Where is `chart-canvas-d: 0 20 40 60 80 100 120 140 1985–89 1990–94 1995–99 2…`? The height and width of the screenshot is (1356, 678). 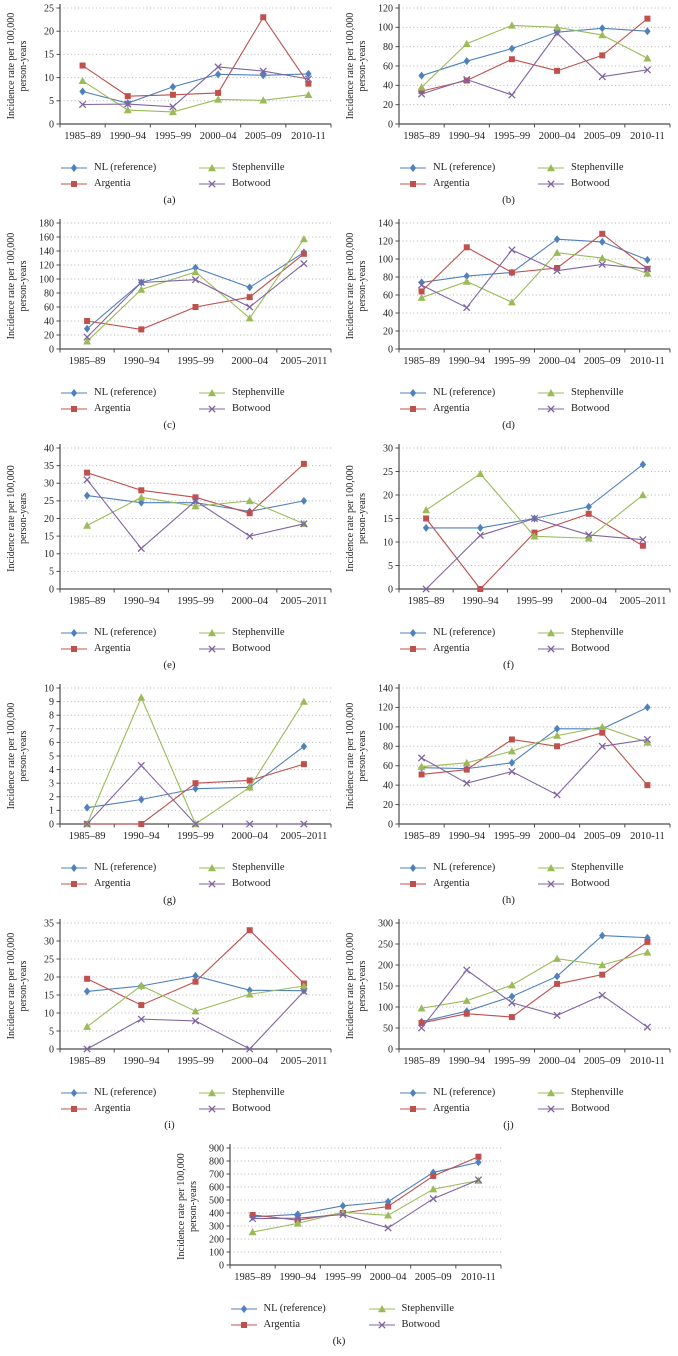
chart-canvas-d: 0 20 40 60 80 100 120 140 1985–89 1990–94 1995–99 2… is located at coordinates (508, 292).